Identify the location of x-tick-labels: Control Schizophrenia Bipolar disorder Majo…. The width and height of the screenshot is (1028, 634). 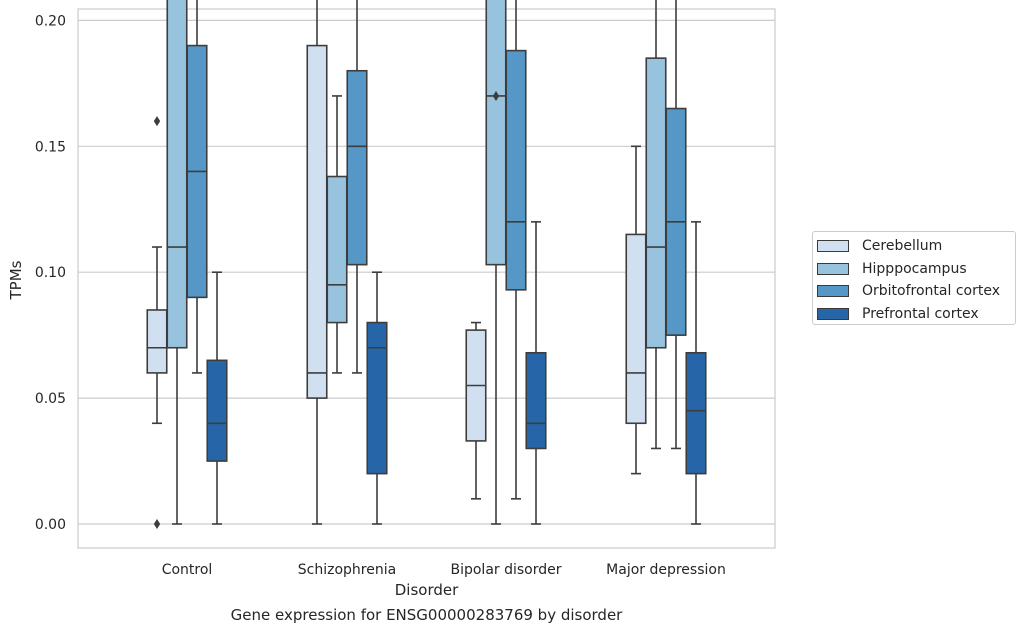
(444, 570).